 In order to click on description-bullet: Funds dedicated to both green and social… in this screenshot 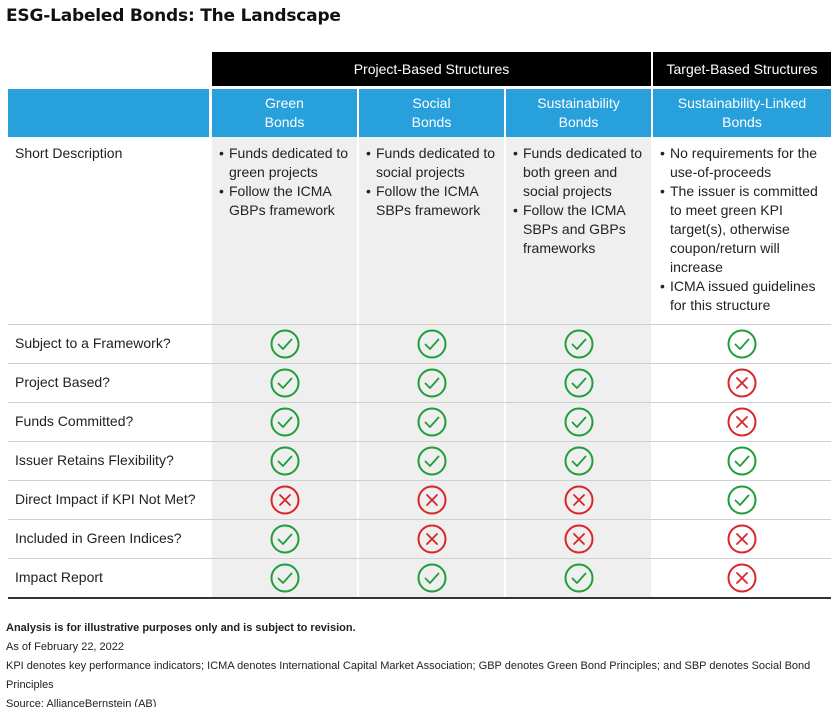, I will do `click(579, 172)`.